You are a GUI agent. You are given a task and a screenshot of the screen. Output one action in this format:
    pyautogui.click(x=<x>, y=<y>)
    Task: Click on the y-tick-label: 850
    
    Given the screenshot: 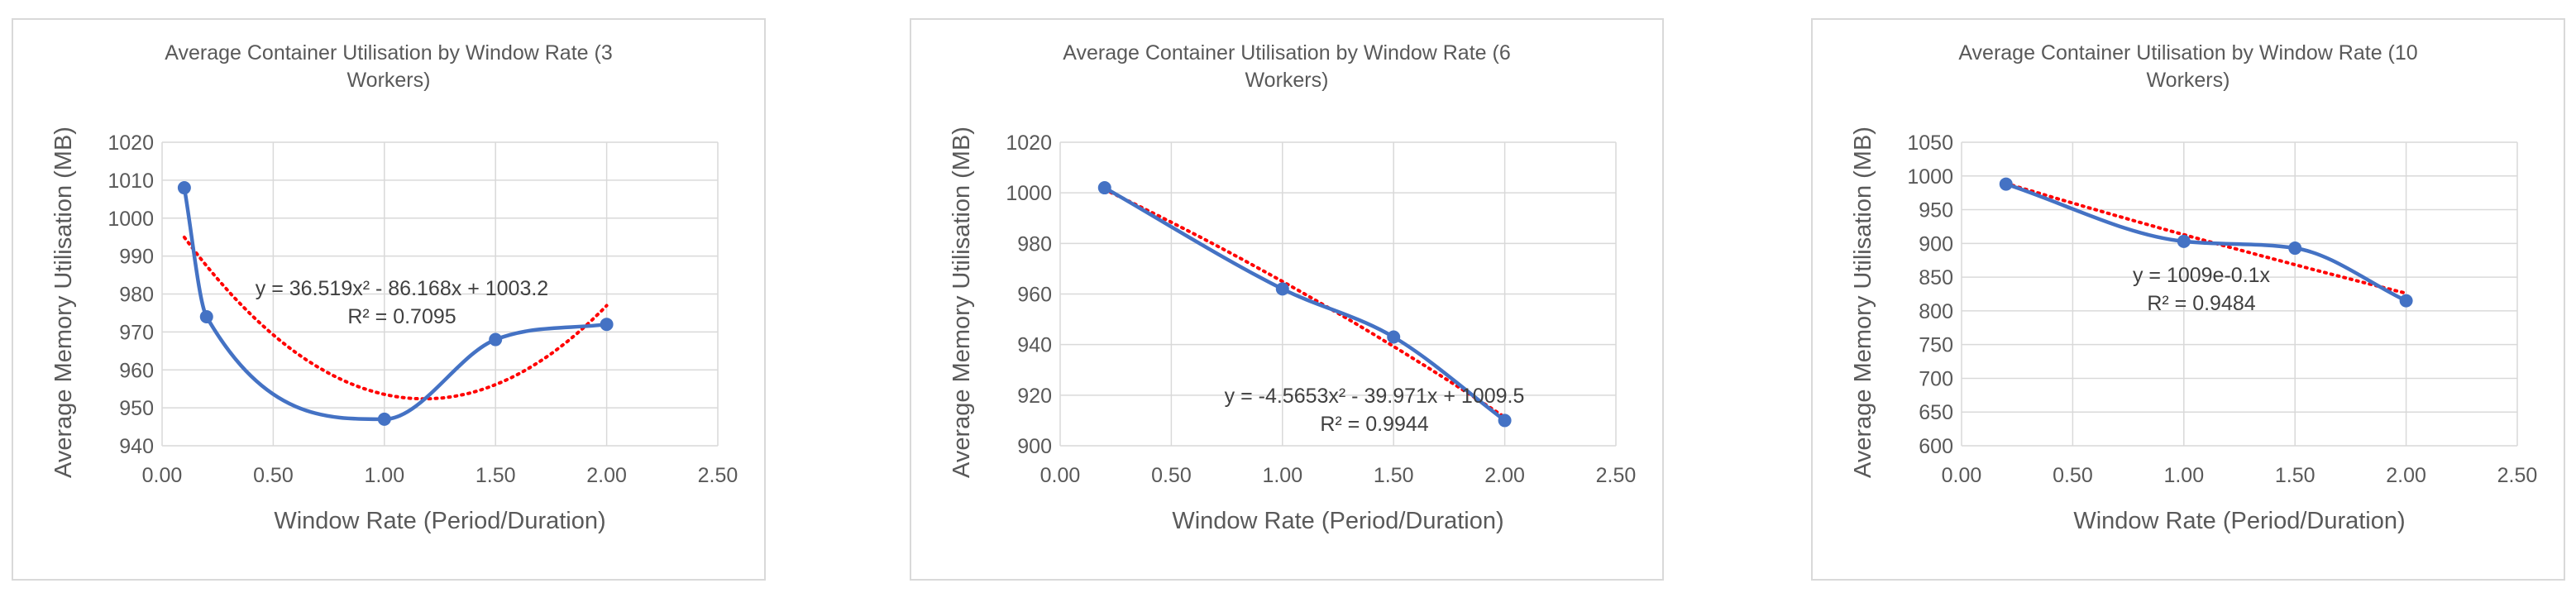 What is the action you would take?
    pyautogui.click(x=1936, y=277)
    